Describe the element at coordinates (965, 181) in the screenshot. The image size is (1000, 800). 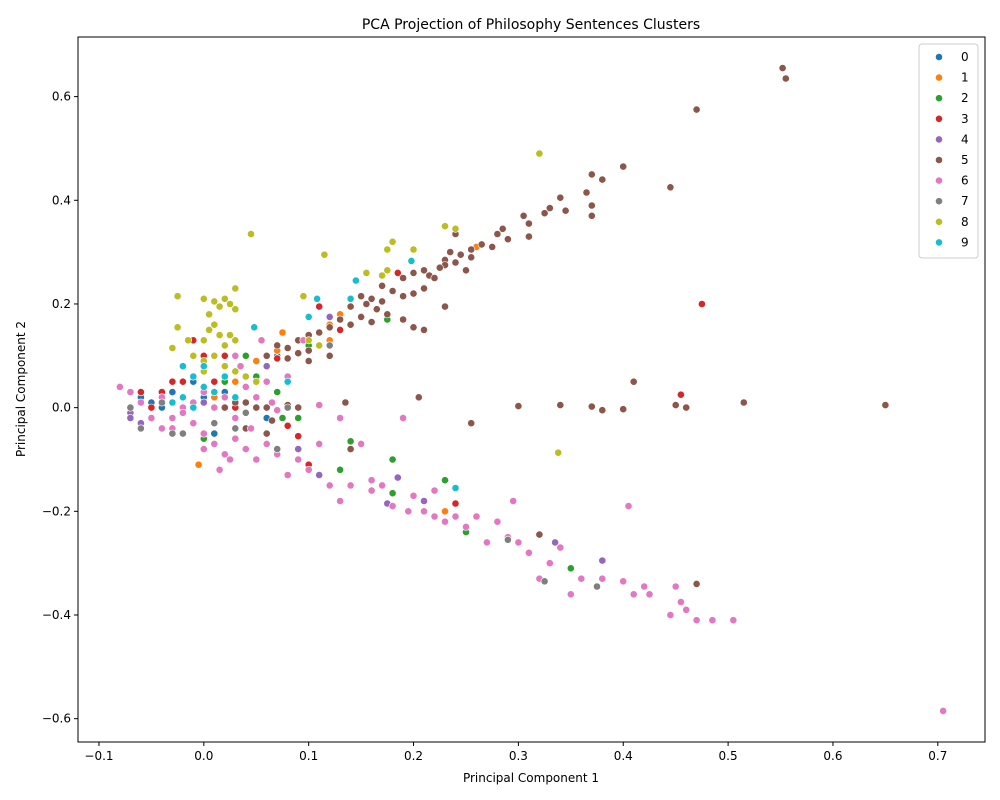
I see `legend-label-6: 6` at that location.